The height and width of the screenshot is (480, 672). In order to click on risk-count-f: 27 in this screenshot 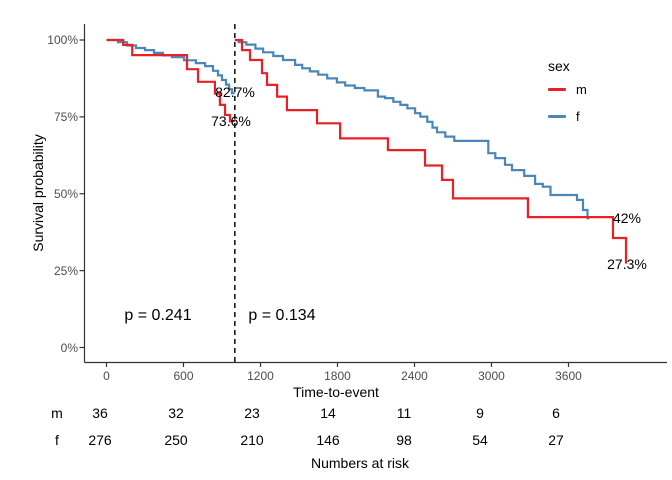, I will do `click(556, 440)`.